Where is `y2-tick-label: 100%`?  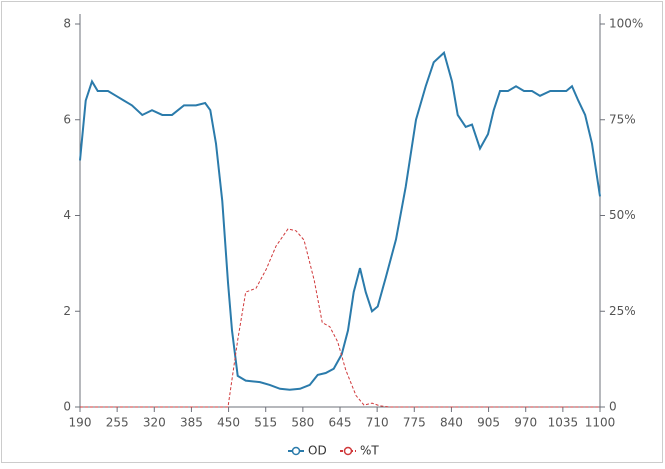 y2-tick-label: 100% is located at coordinates (626, 24).